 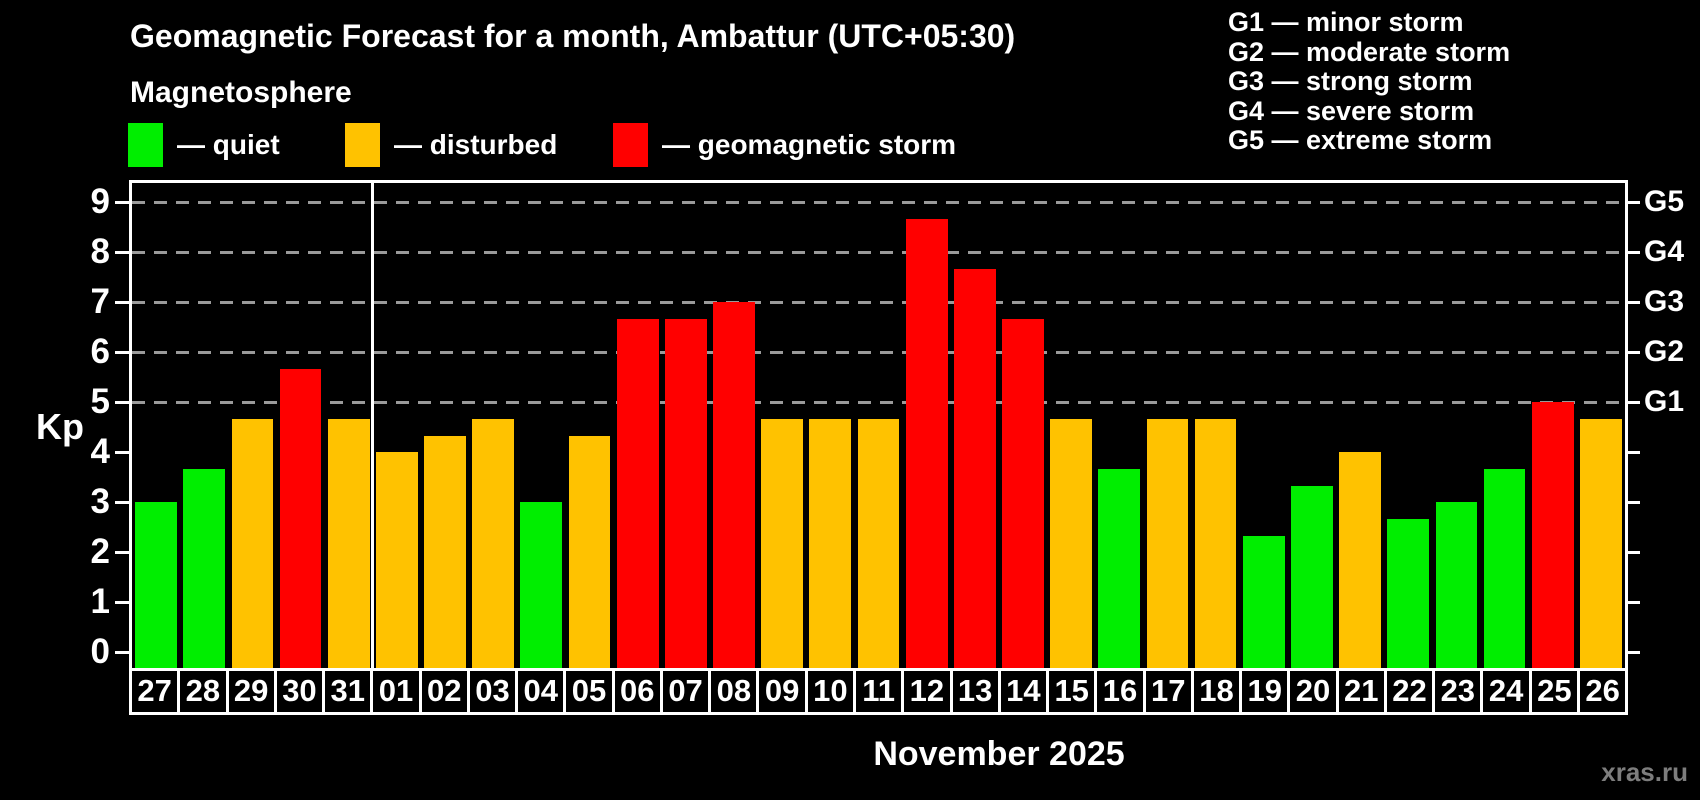 I want to click on x-day-cell-26: 26, so click(x=1602, y=691).